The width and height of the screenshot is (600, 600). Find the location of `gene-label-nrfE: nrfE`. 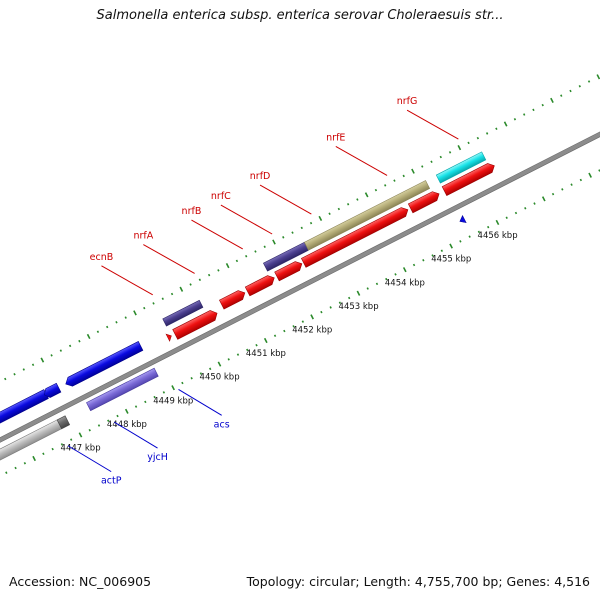

gene-label-nrfE: nrfE is located at coordinates (335, 137).